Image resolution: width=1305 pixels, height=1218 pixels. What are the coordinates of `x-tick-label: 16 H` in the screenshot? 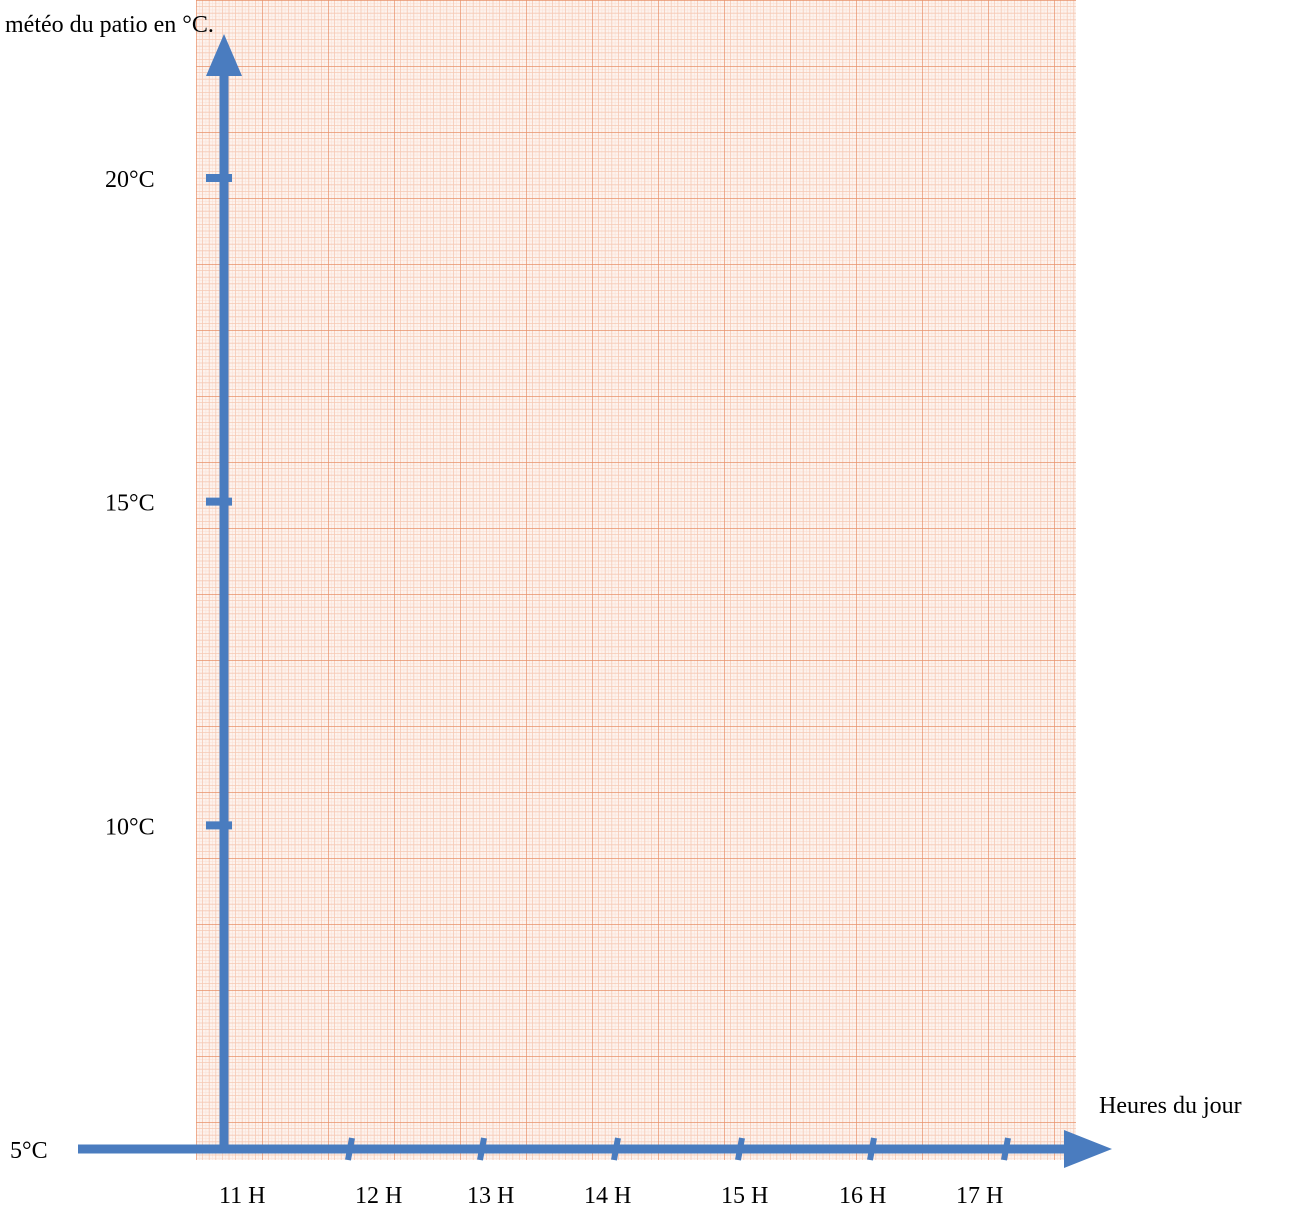 It's located at (862, 1196).